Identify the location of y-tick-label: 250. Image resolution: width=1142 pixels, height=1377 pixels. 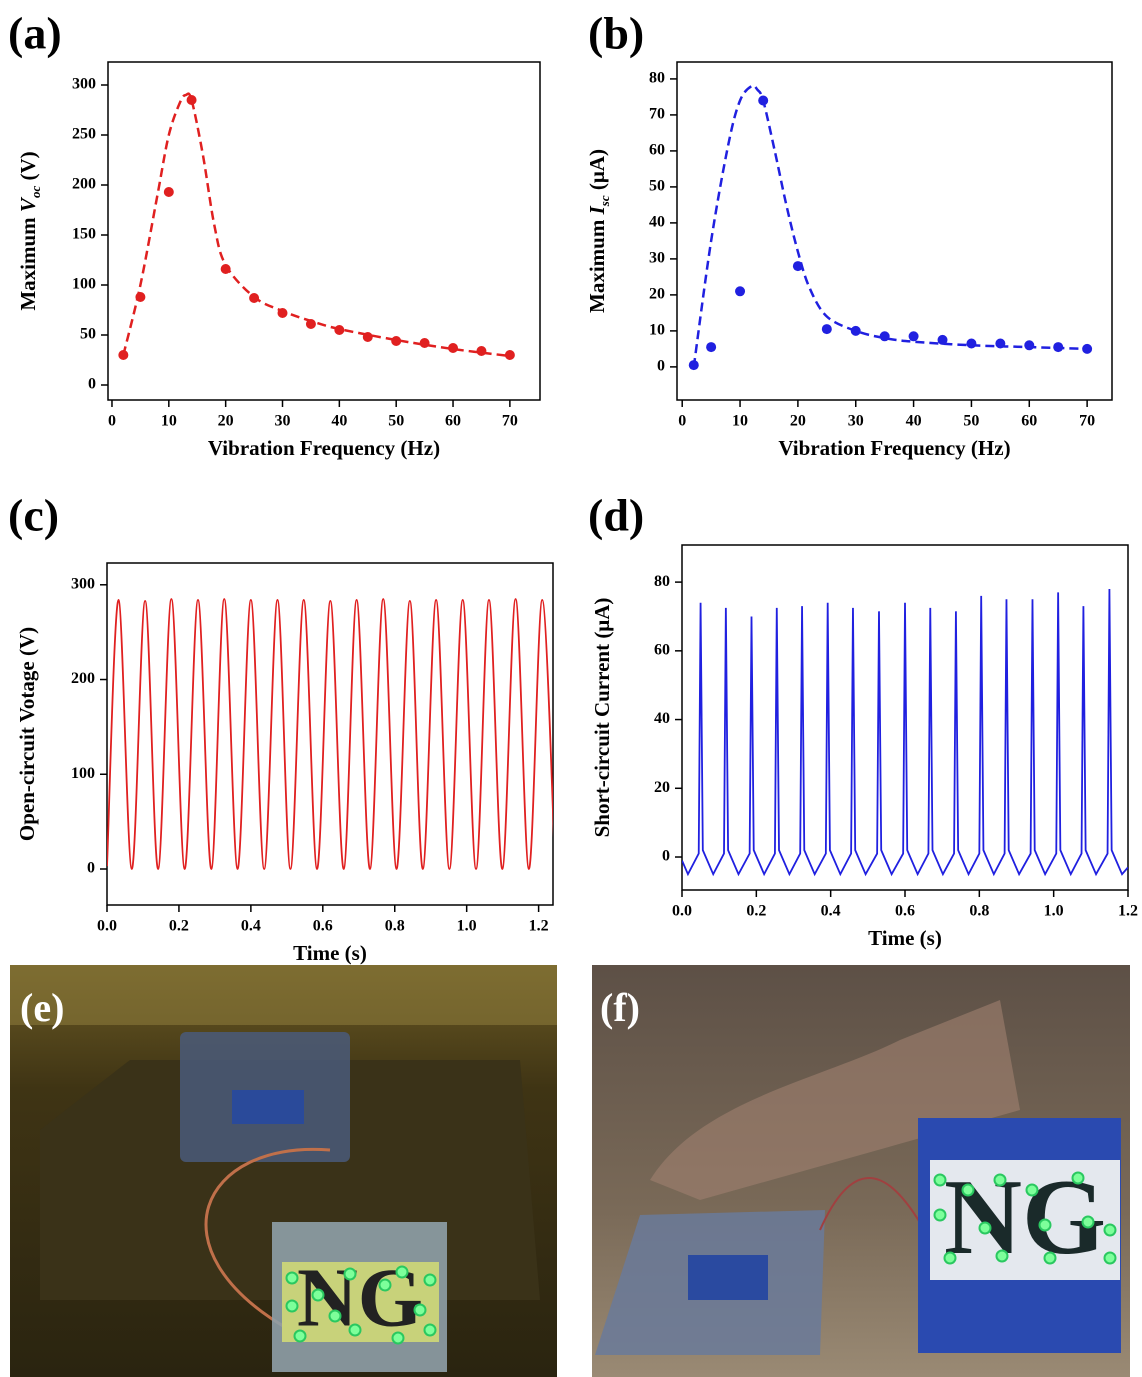
(84, 134).